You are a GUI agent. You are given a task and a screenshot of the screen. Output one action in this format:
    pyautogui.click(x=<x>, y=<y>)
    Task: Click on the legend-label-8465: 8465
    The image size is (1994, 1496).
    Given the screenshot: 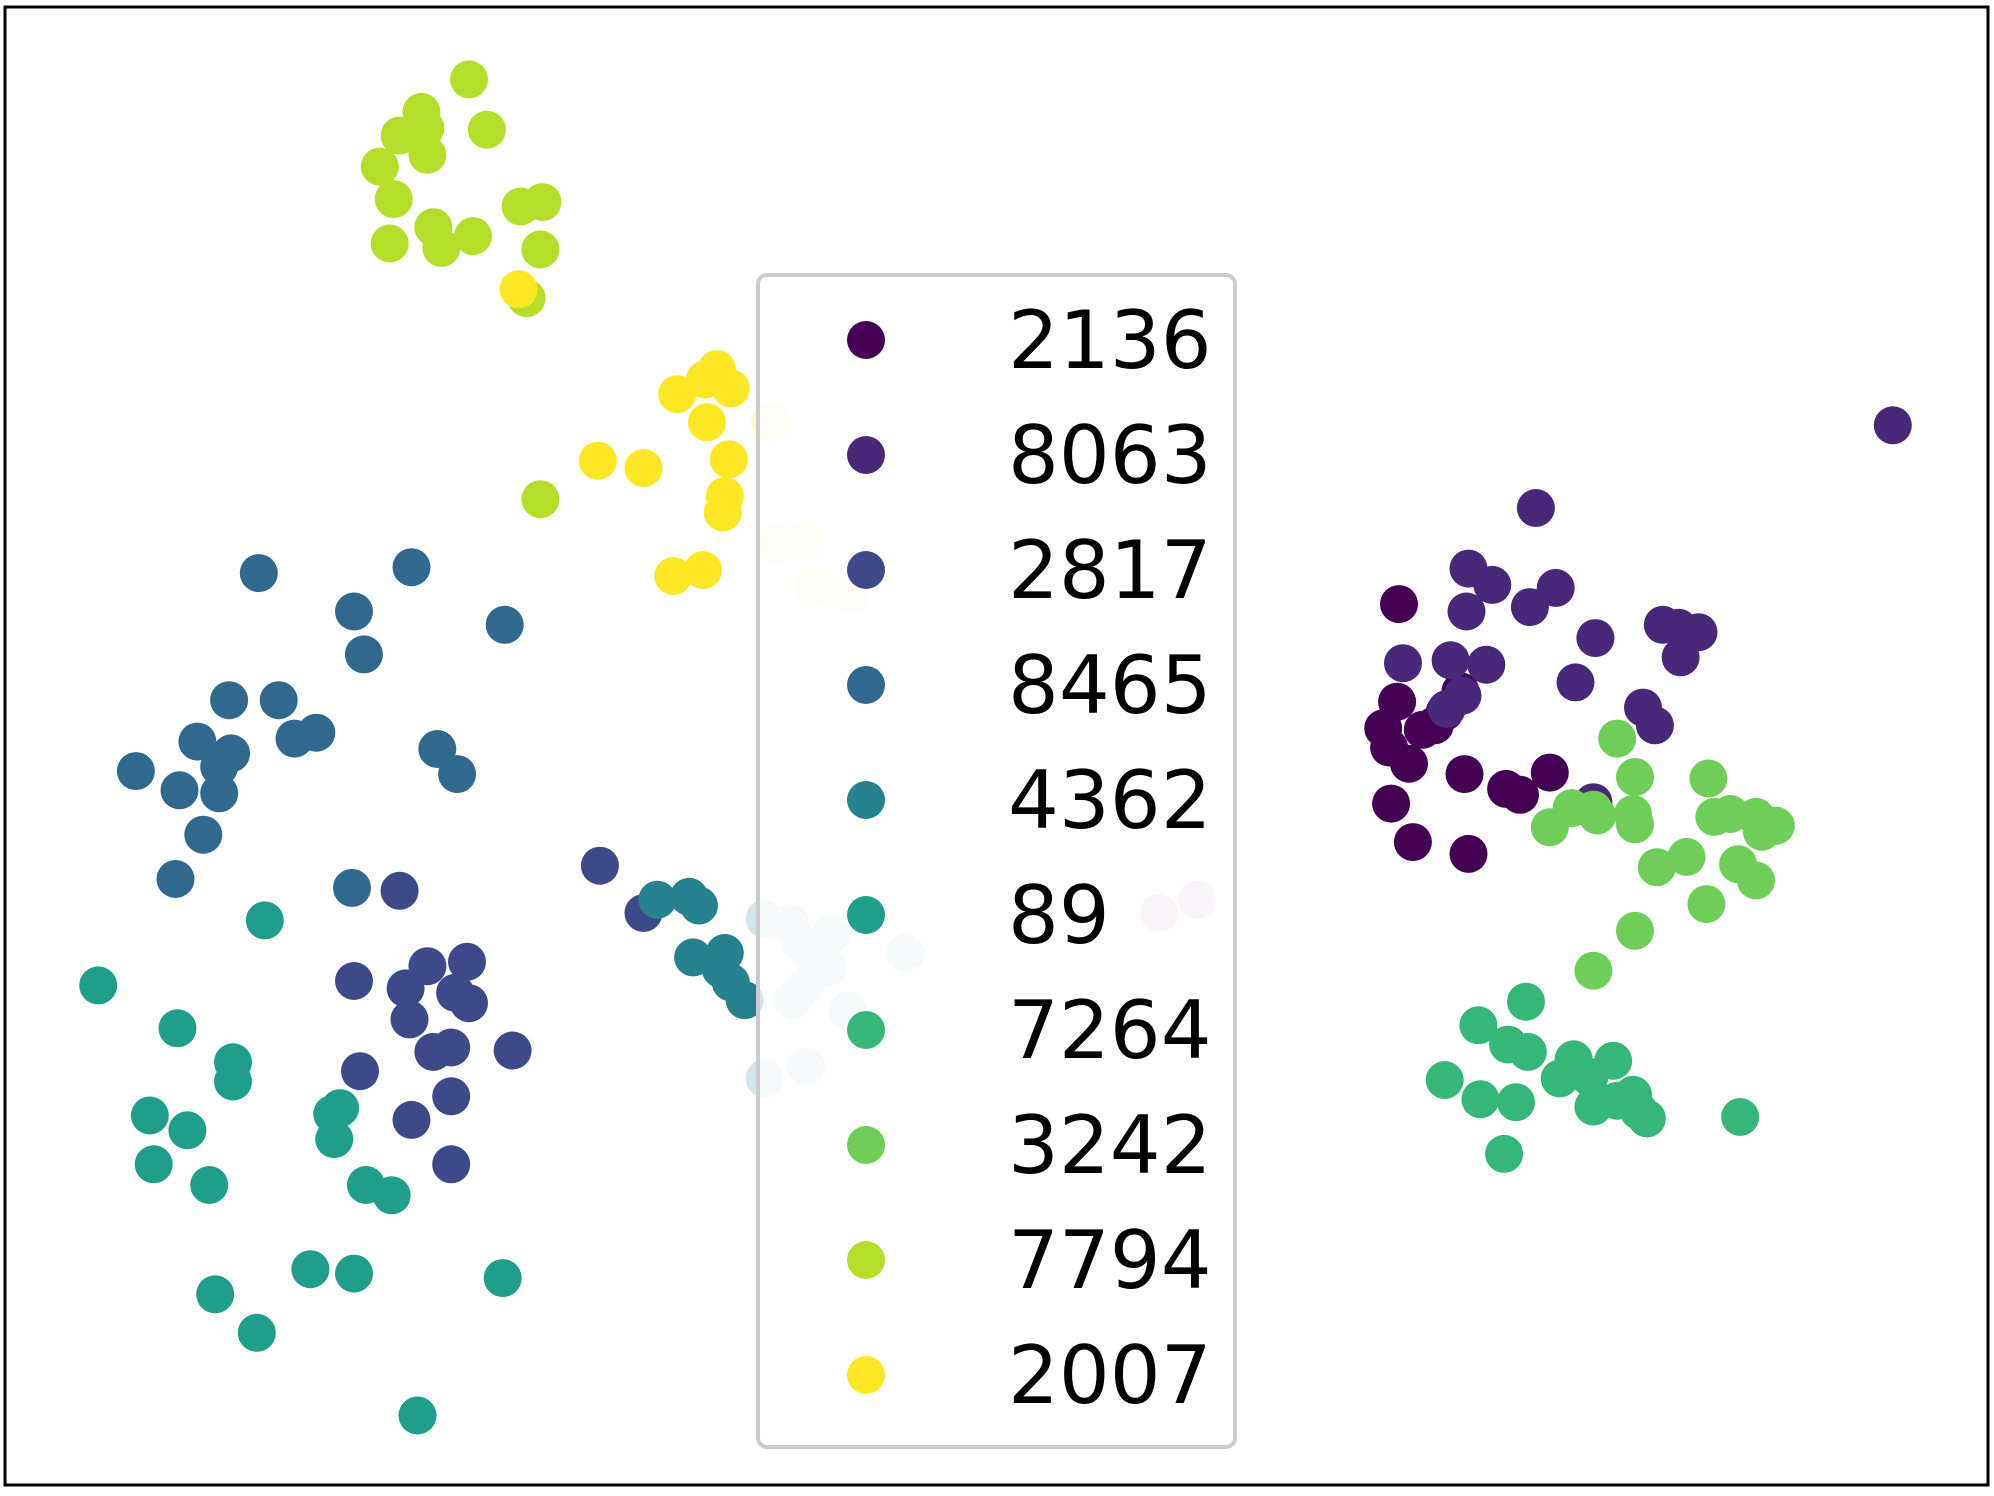 What is the action you would take?
    pyautogui.click(x=1110, y=685)
    